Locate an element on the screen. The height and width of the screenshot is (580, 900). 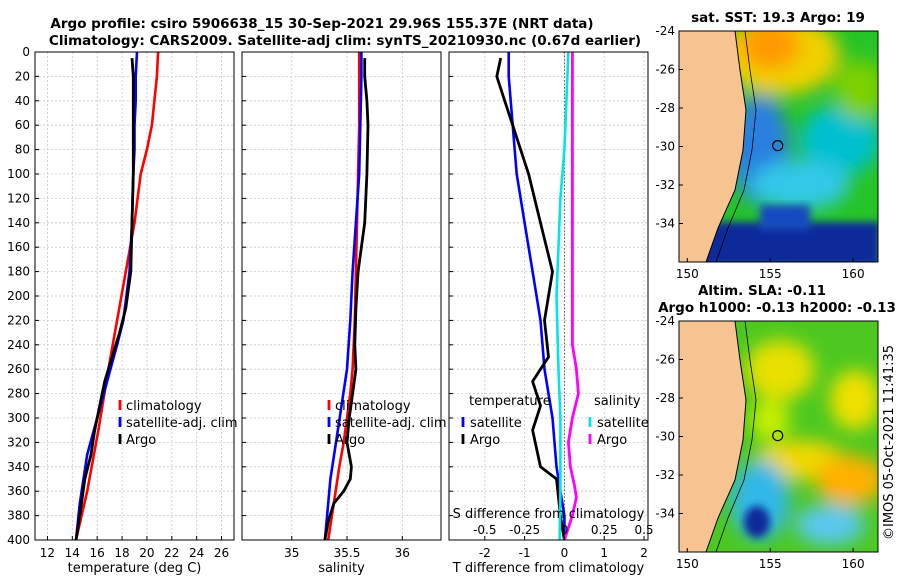
imos-timestamp: ©IMOS 05-Oct-2021 11:41:35 is located at coordinates (889, 442).